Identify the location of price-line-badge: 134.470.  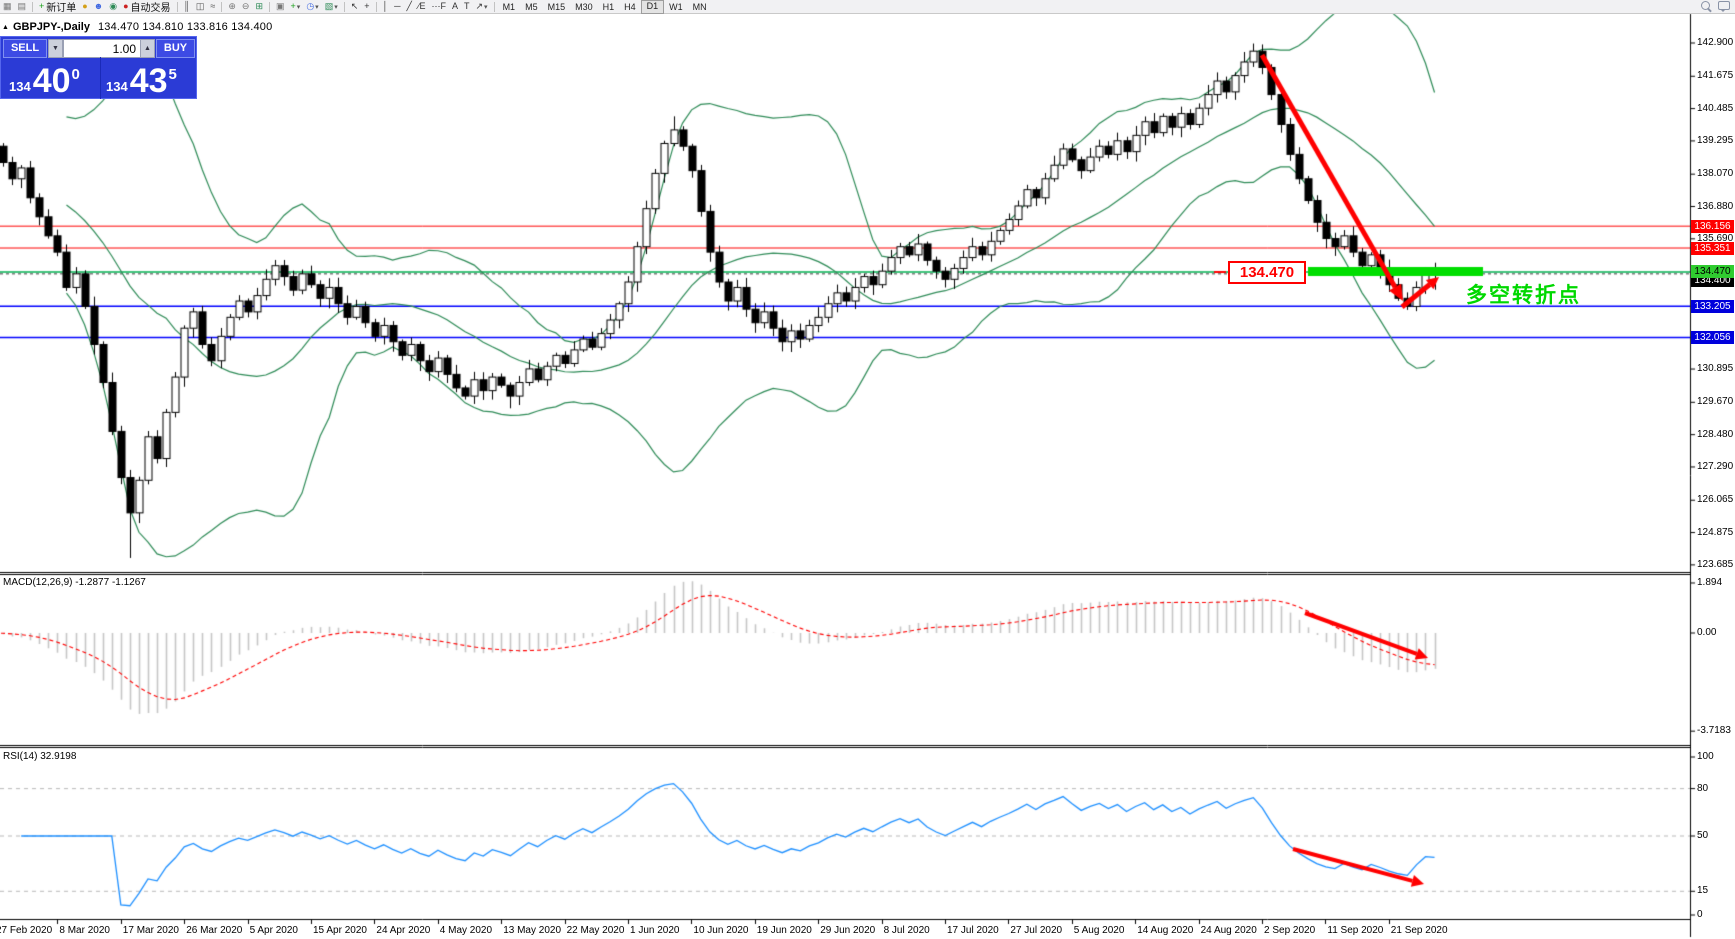
(1712, 272).